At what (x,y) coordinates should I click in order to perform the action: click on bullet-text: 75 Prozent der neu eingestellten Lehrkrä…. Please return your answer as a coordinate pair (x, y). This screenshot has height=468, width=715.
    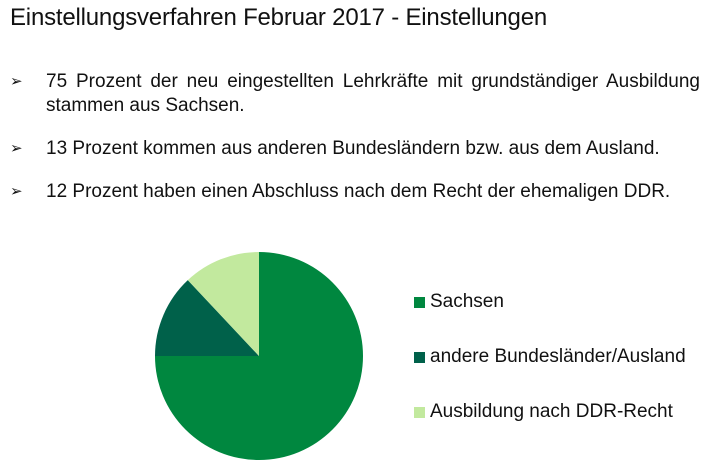
    Looking at the image, I should click on (373, 93).